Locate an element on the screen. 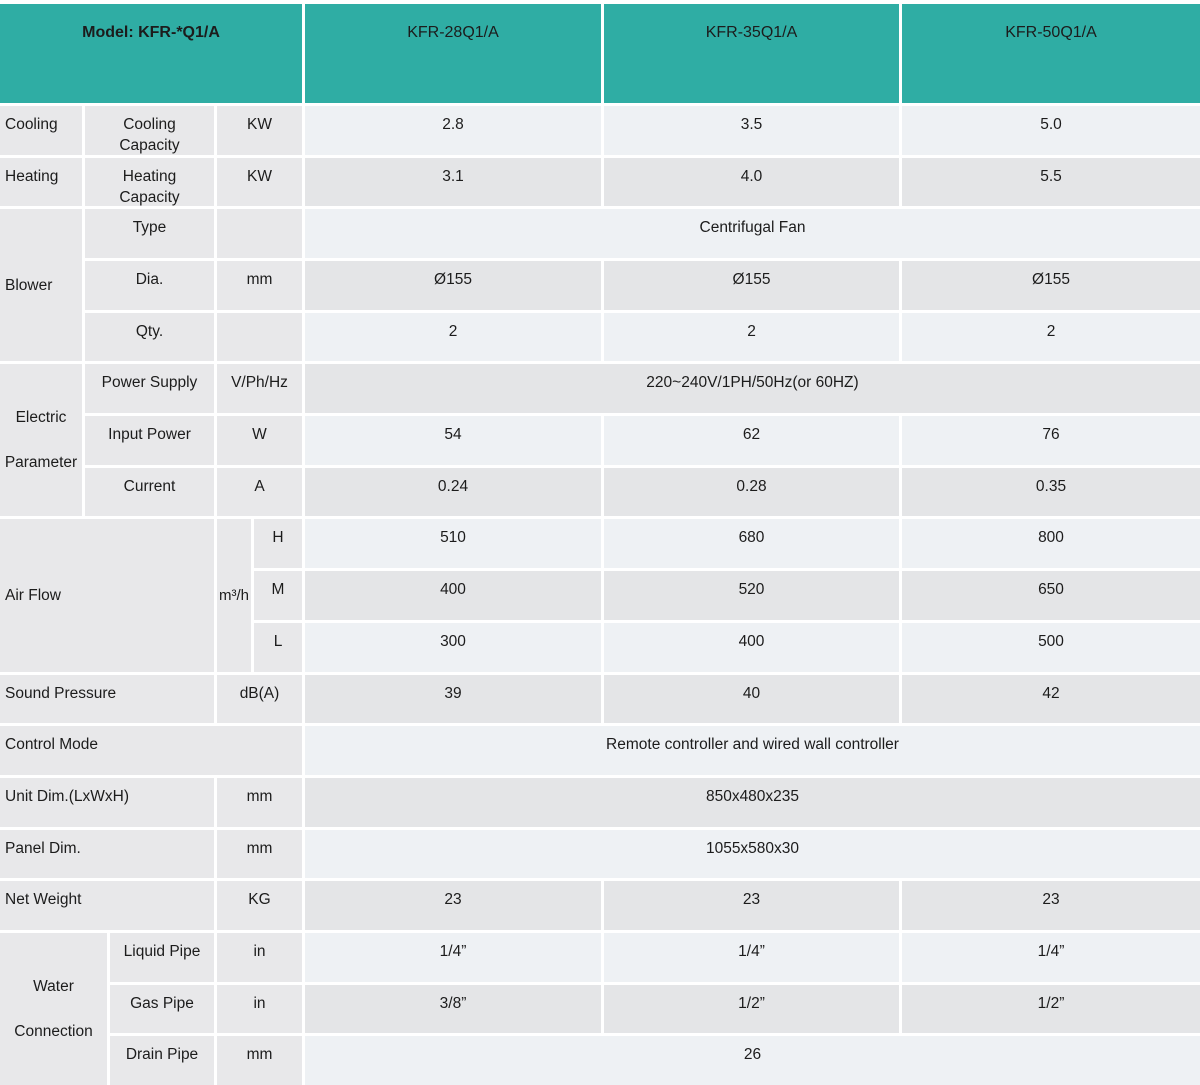  value-power-supply: 220~240V/1PH/50Hz(or 60HZ) is located at coordinates (752, 389).